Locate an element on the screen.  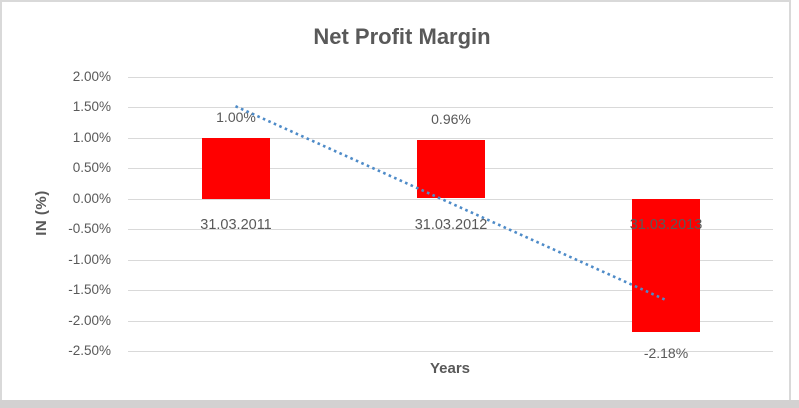
y-tick-label: 0.50% is located at coordinates (91, 167).